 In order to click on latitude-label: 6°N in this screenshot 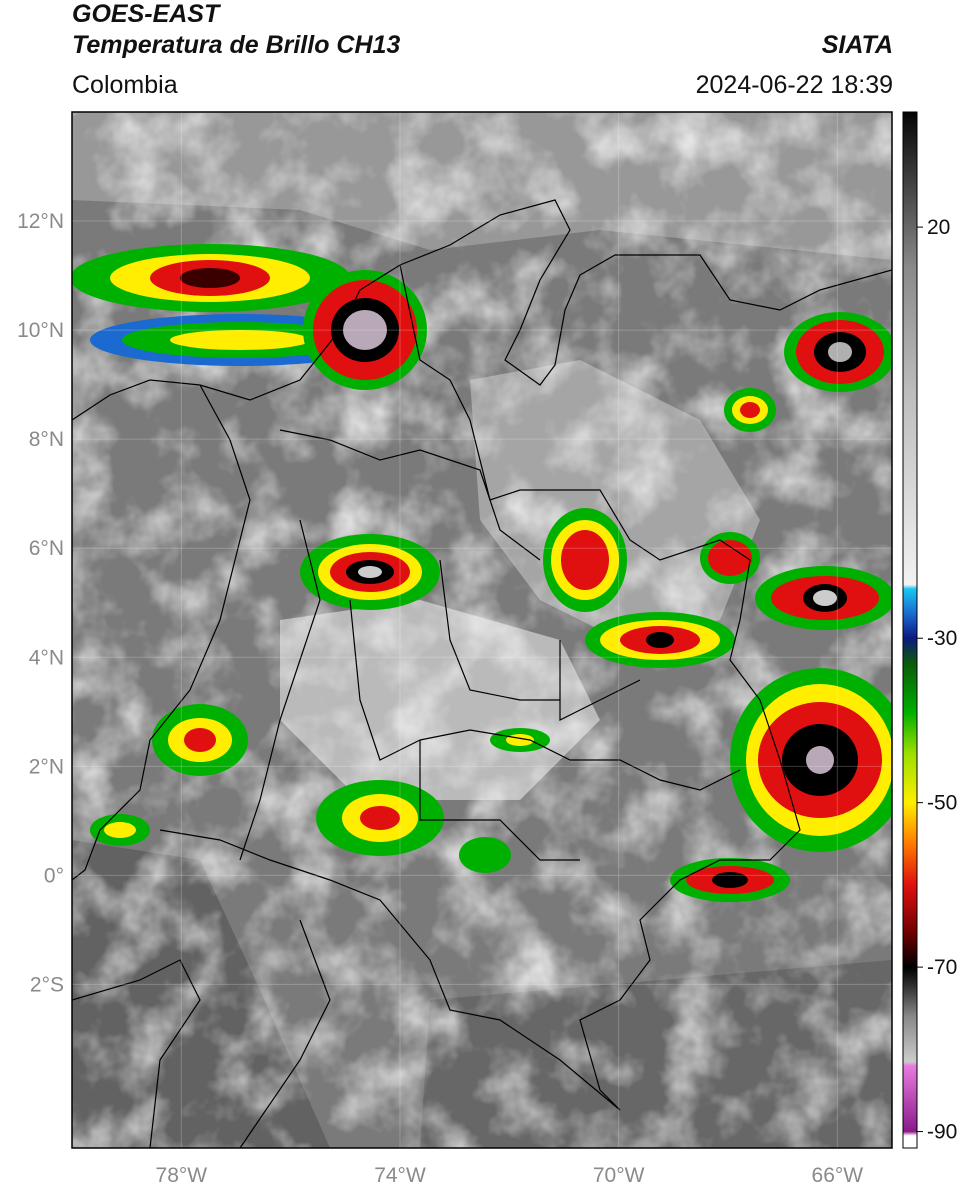, I will do `click(46, 548)`.